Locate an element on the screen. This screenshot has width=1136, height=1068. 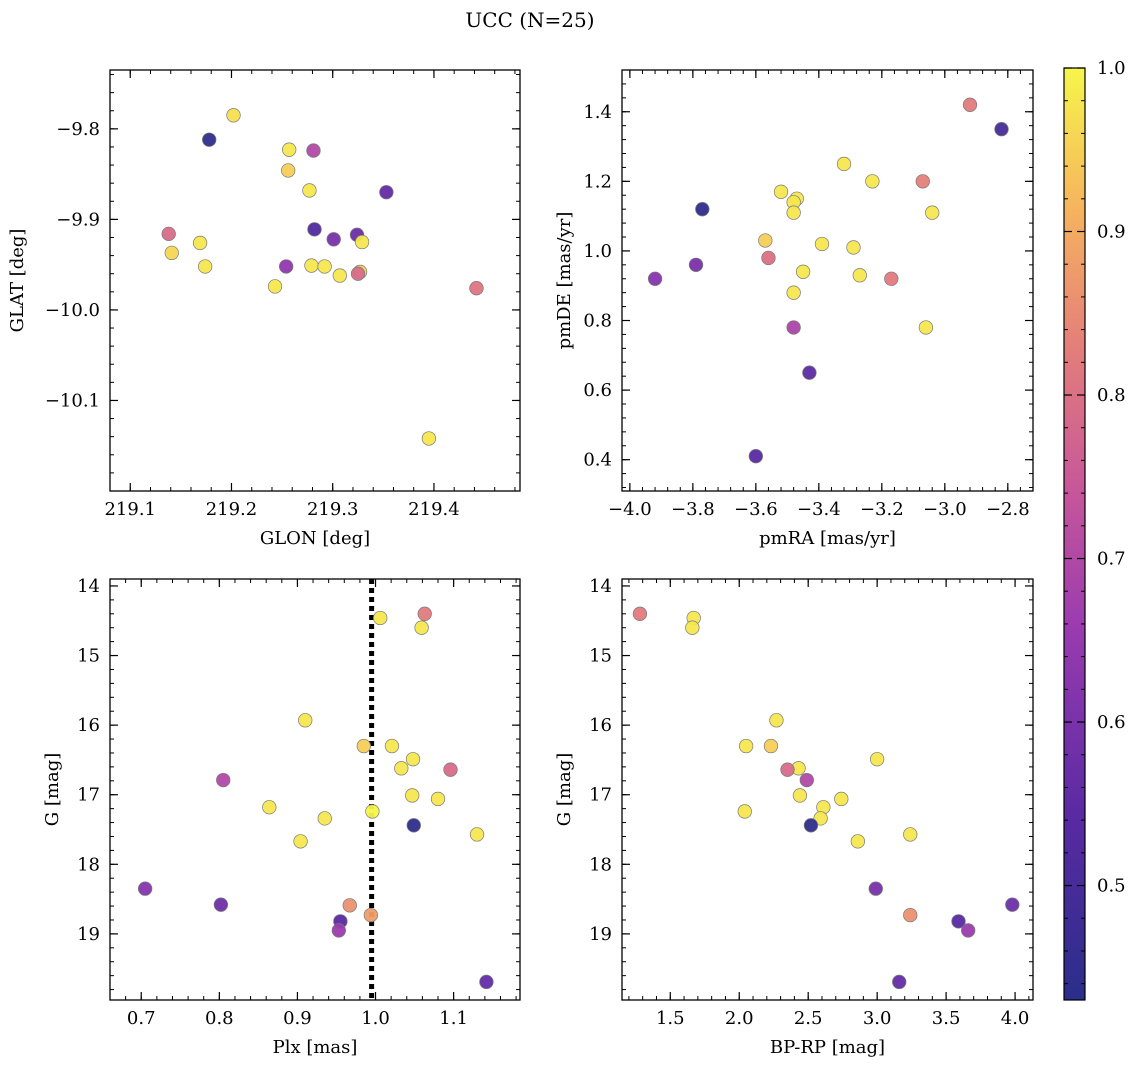
x-tick-label: −2.8 is located at coordinates (1008, 509).